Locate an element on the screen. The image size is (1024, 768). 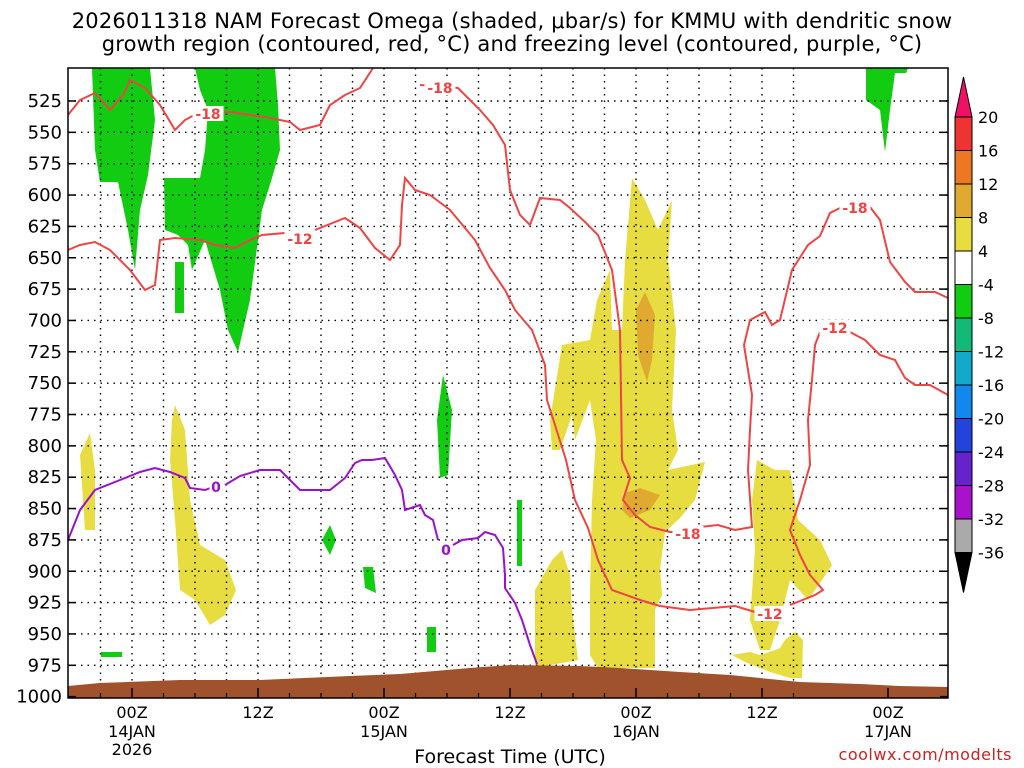
colorbar-arrow-top is located at coordinates (963, 97).